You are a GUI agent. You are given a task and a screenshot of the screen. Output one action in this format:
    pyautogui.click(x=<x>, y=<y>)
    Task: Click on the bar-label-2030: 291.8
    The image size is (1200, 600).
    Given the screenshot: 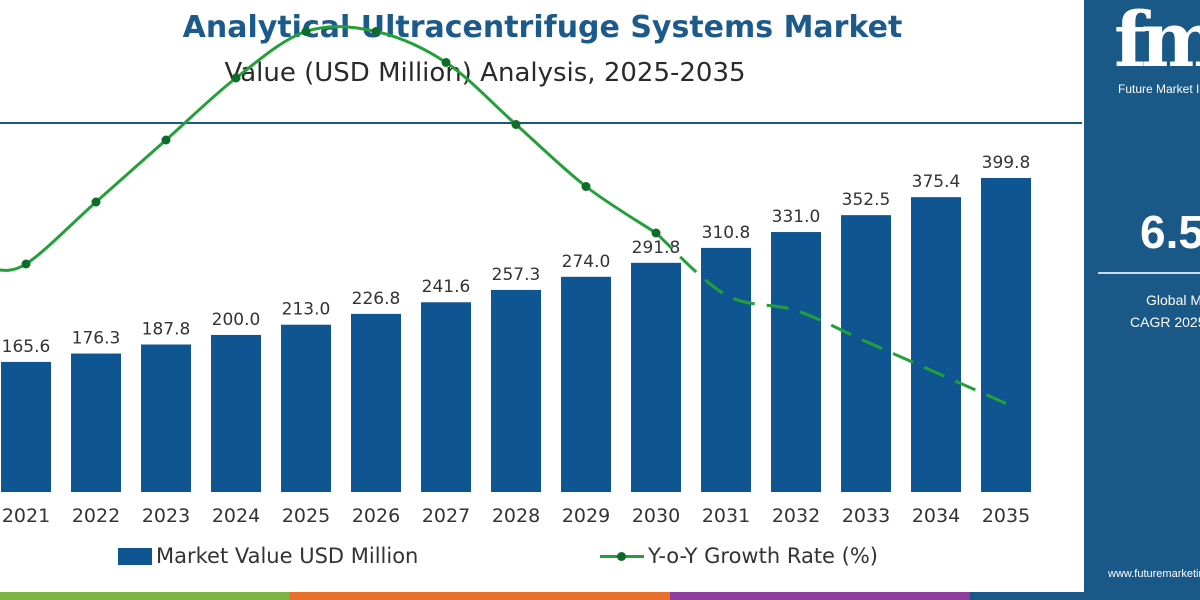 What is the action you would take?
    pyautogui.click(x=656, y=248)
    